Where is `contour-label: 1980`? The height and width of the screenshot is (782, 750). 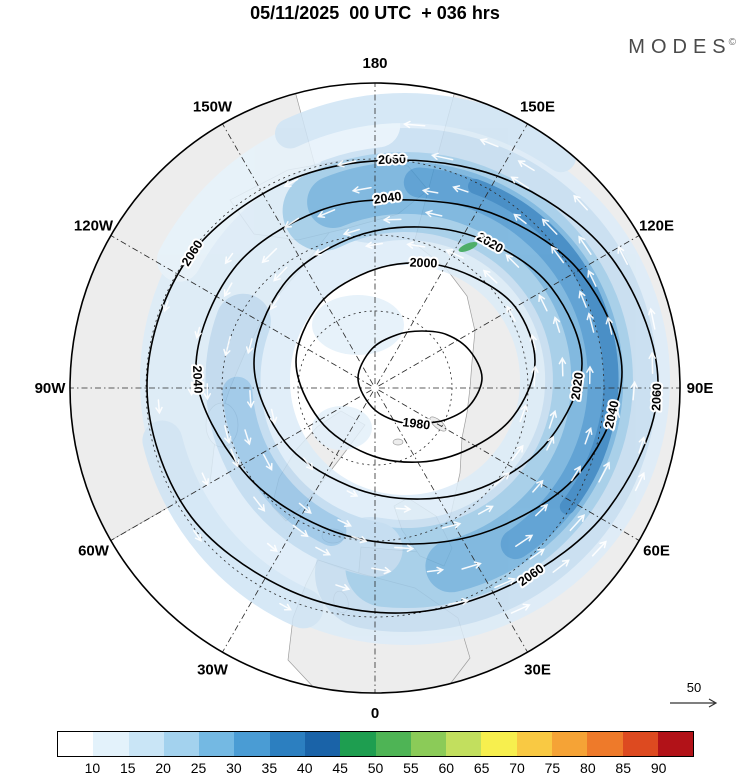 contour-label: 1980 is located at coordinates (416, 423).